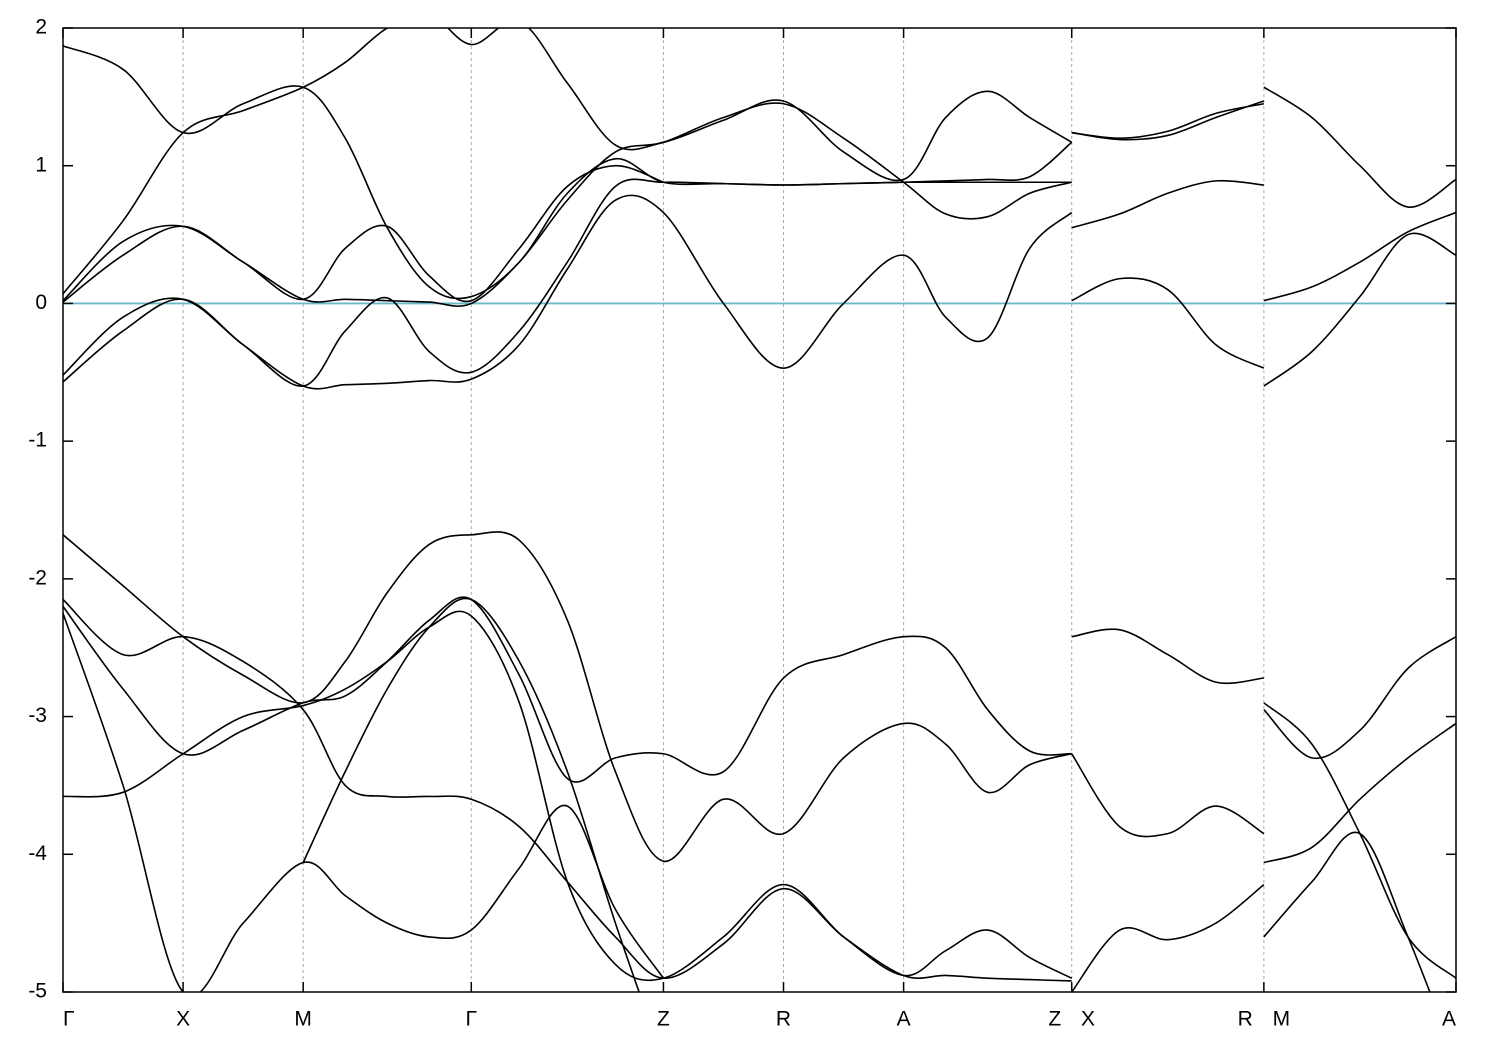  Describe the element at coordinates (1071, 1019) in the screenshot. I see `x-tick-label: Z X` at that location.